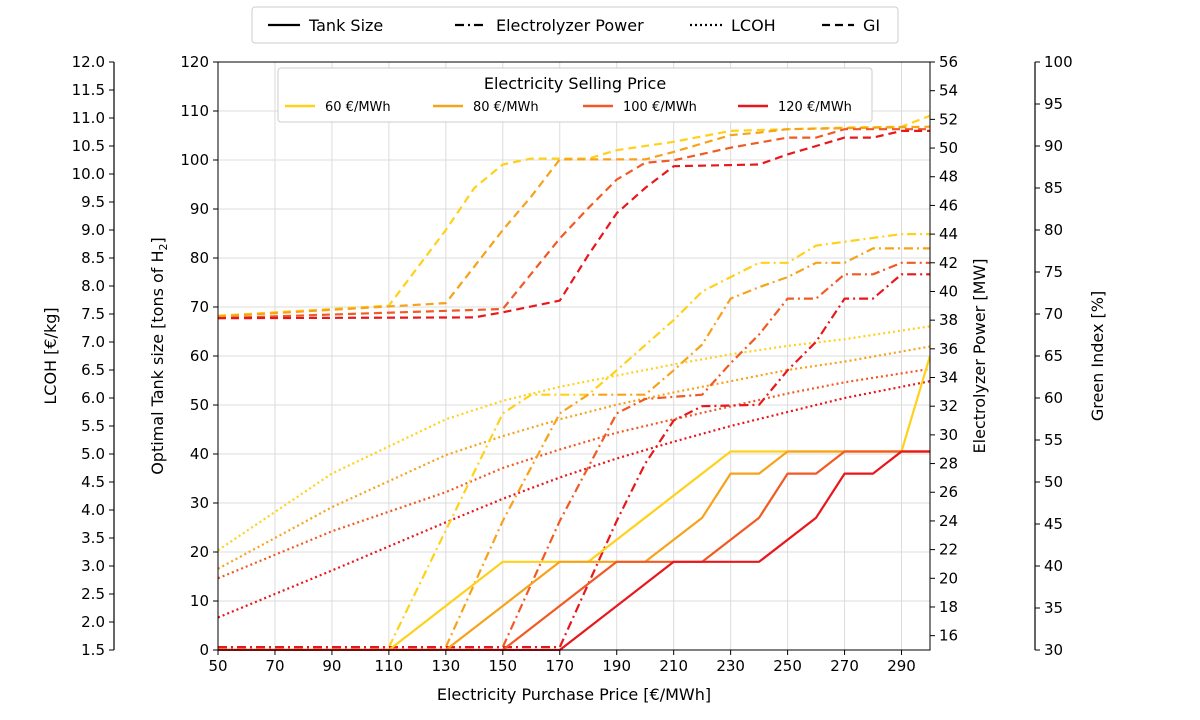 This screenshot has height=720, width=1200. I want to click on gi-tick-label: 70, so click(1053, 314).